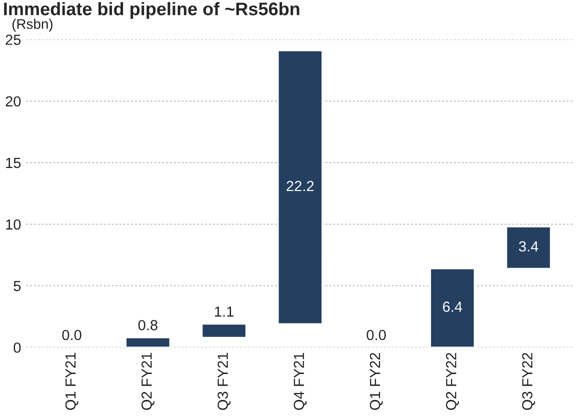 This screenshot has width=580, height=416. What do you see at coordinates (224, 381) in the screenshot?
I see `x-tick-label: Q3 FY21` at bounding box center [224, 381].